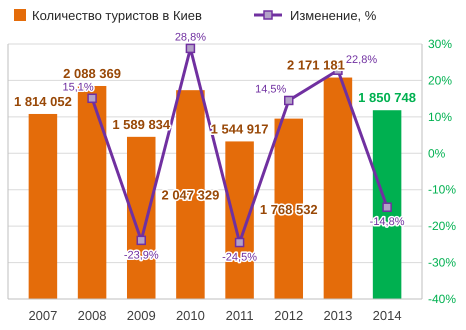 The image size is (466, 330). Describe the element at coordinates (333, 15) in the screenshot. I see `legend-label: Изменение, %` at that location.